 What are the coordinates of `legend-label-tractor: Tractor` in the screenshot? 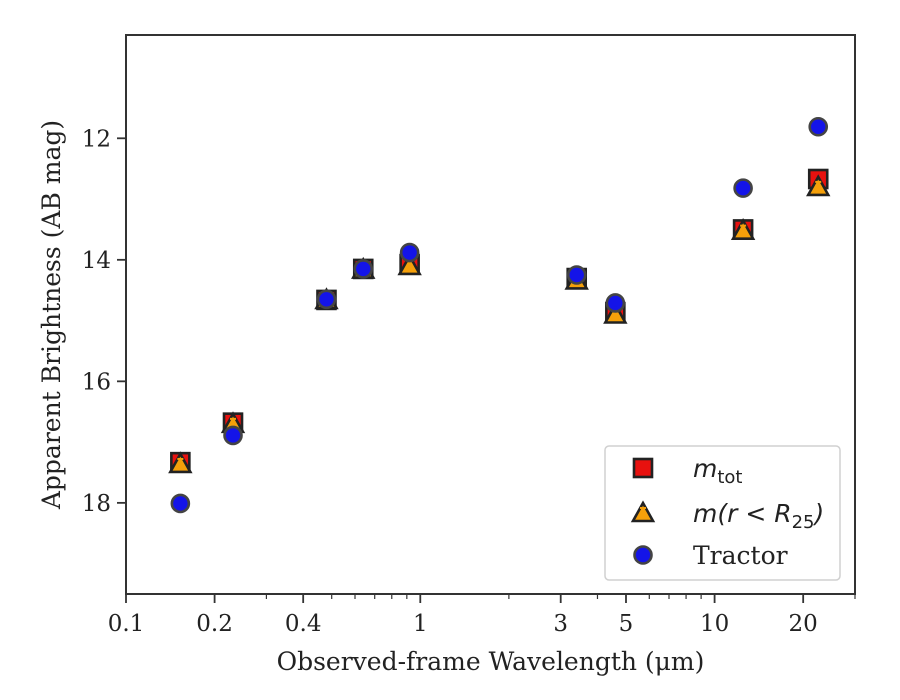 It's located at (740, 555).